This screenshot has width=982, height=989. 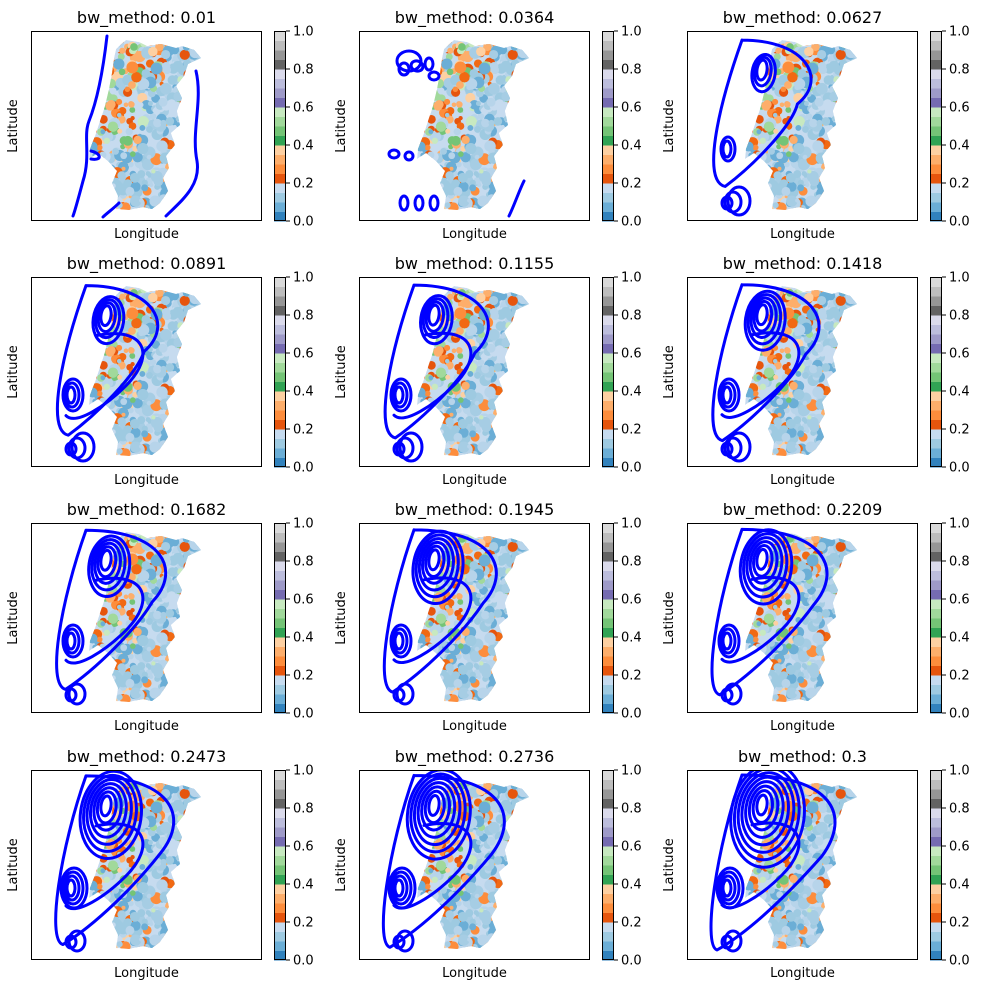 What do you see at coordinates (475, 18) in the screenshot?
I see `panel-title: bw_method: 0.0364` at bounding box center [475, 18].